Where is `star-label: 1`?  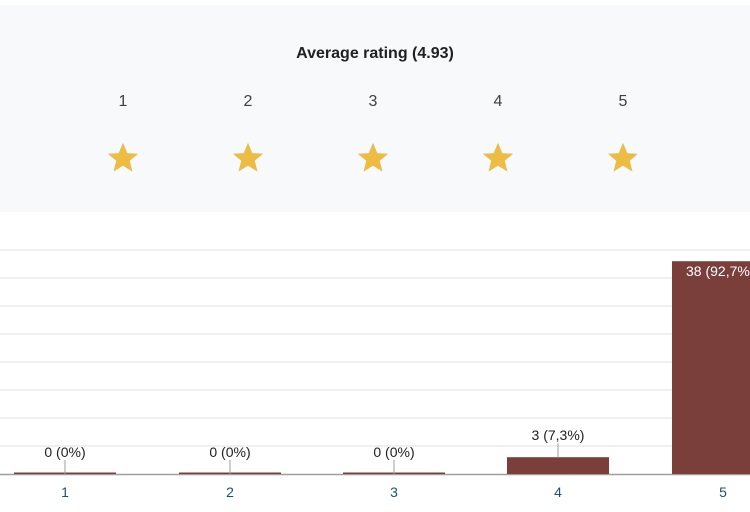
star-label: 1 is located at coordinates (123, 101).